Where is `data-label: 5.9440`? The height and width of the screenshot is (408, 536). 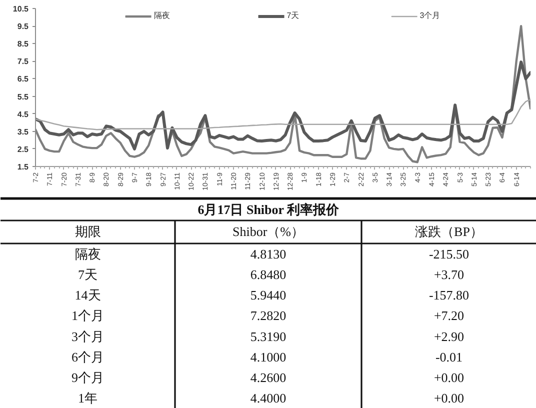 data-label: 5.9440 is located at coordinates (268, 295).